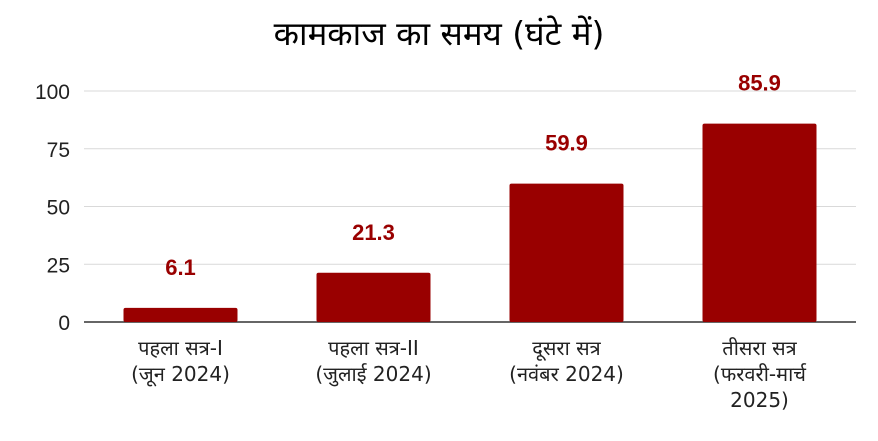 The image size is (878, 441). What do you see at coordinates (439, 33) in the screenshot?
I see `chart-title: कामकाज का समय (घंटे में)` at bounding box center [439, 33].